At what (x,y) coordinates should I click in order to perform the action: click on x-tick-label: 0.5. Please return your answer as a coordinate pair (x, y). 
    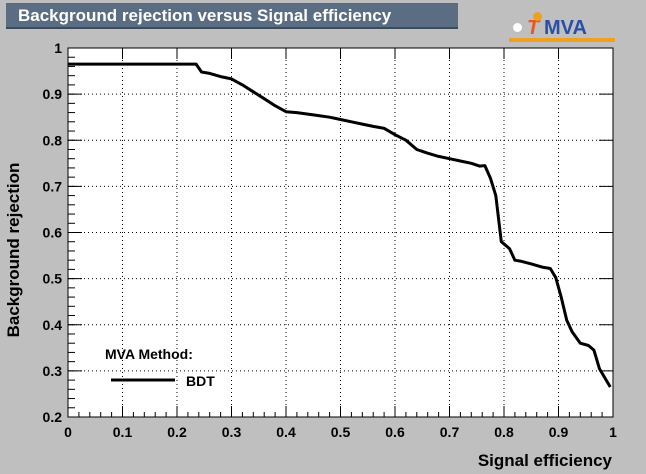
    Looking at the image, I should click on (341, 432).